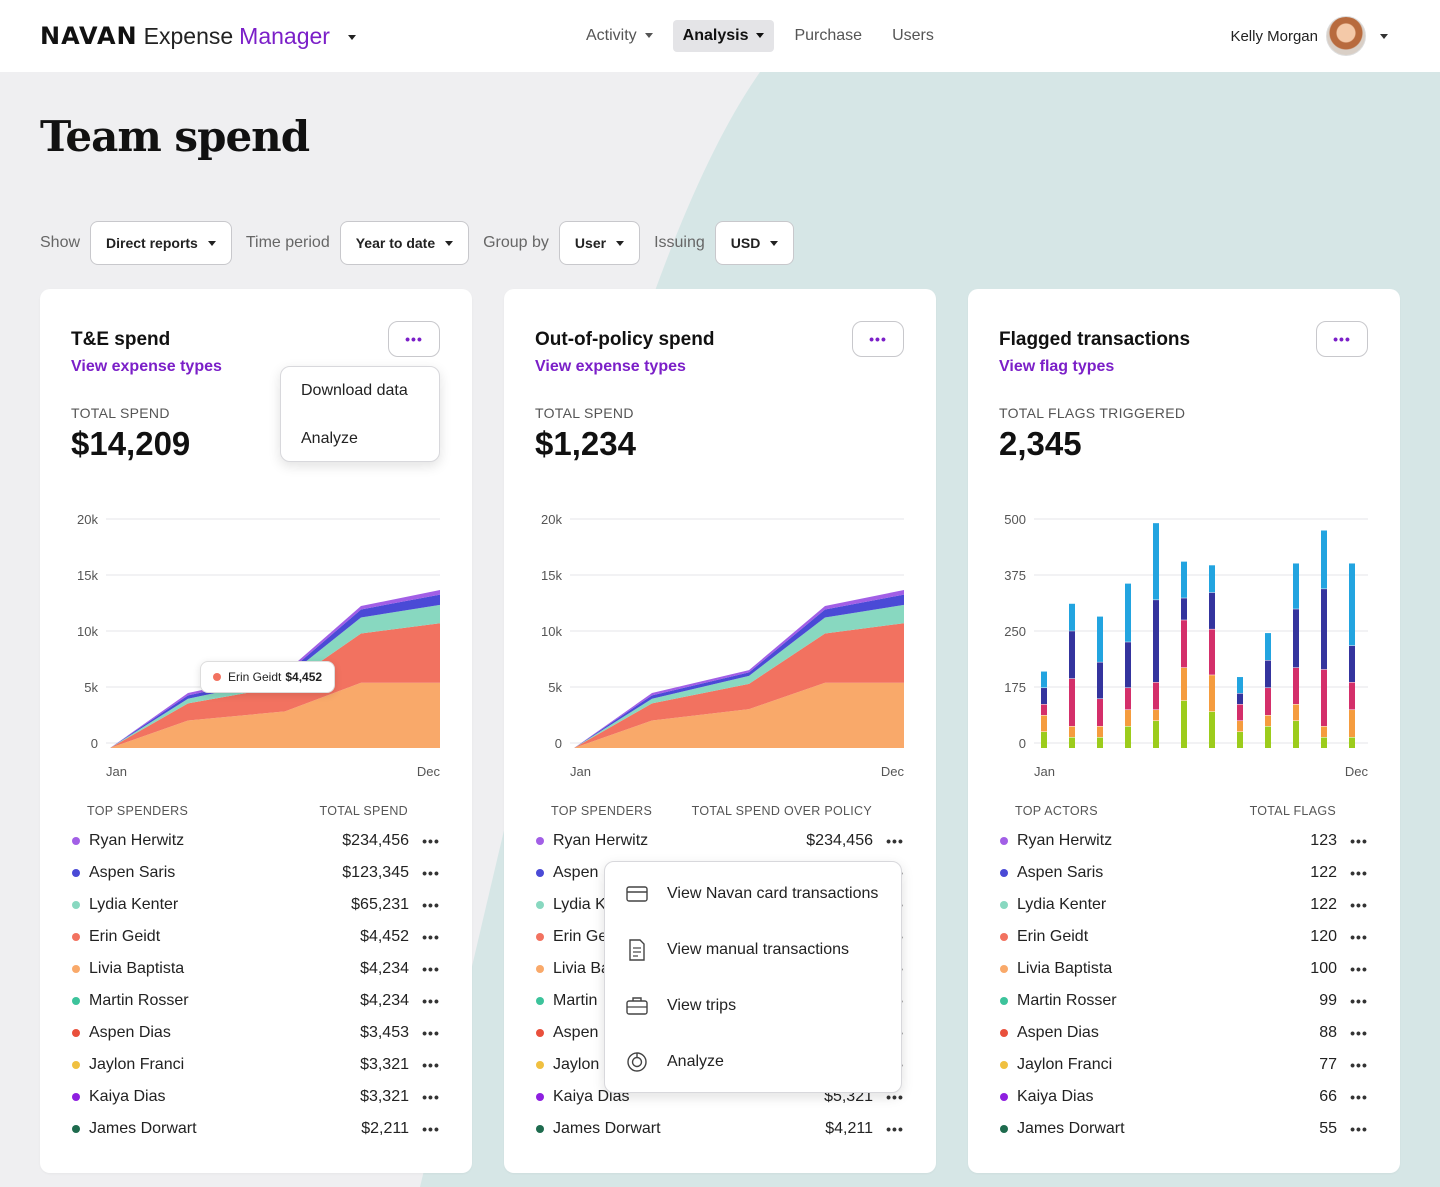  I want to click on filter-dropdown-time-period: Year to date, so click(404, 243).